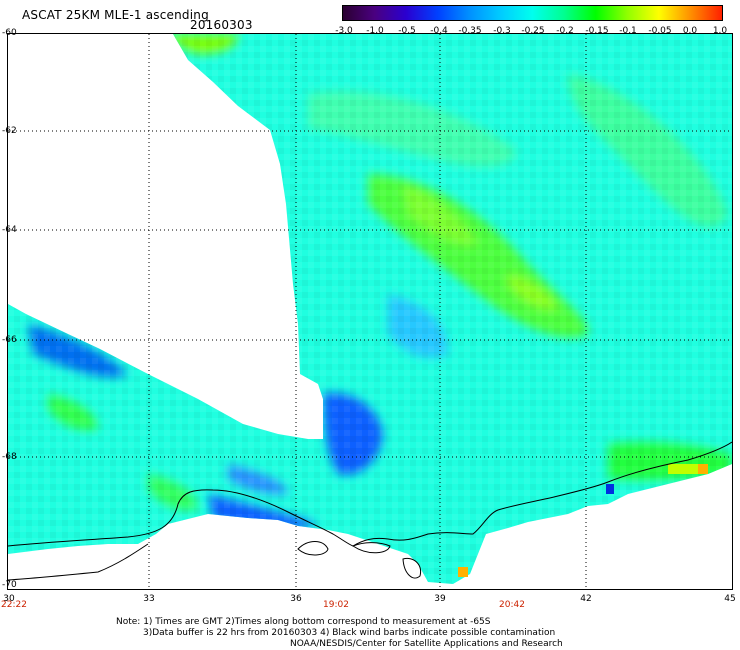 The width and height of the screenshot is (740, 650). Describe the element at coordinates (730, 599) in the screenshot. I see `lon-label: 45` at that location.